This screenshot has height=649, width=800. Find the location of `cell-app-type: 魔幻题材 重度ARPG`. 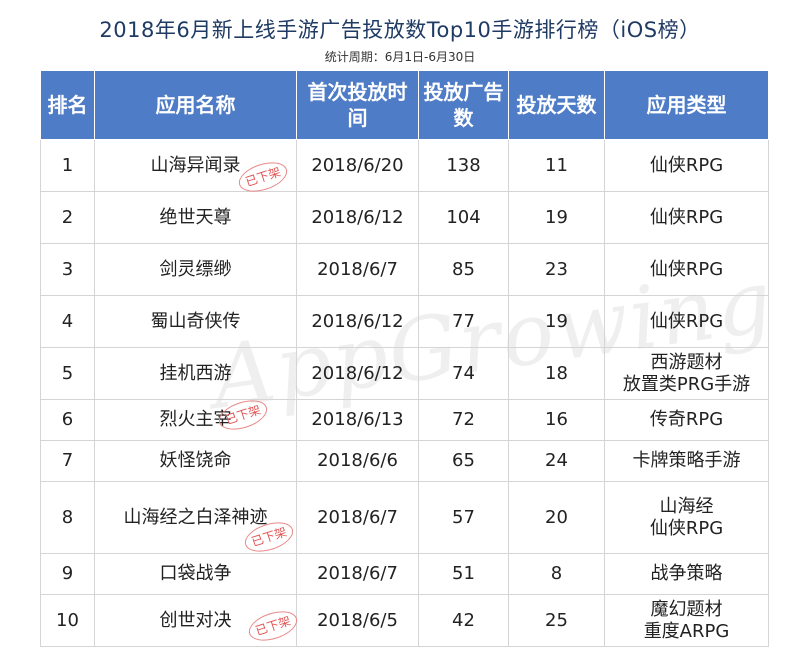

cell-app-type: 魔幻题材 重度ARPG is located at coordinates (686, 620).